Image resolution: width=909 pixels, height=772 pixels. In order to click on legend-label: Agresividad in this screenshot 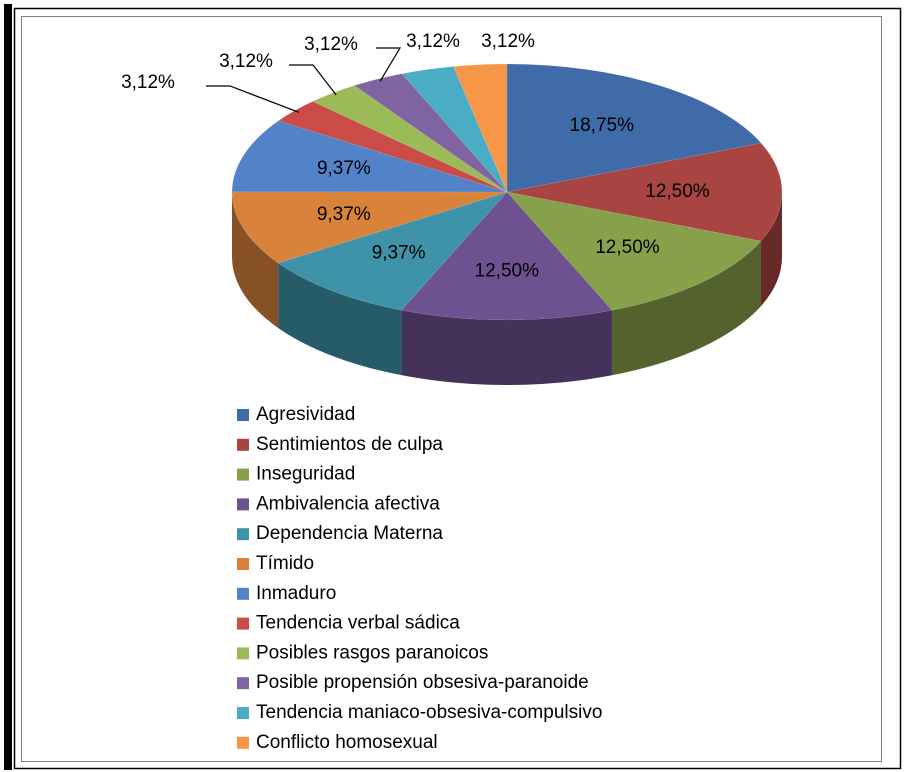, I will do `click(305, 414)`.